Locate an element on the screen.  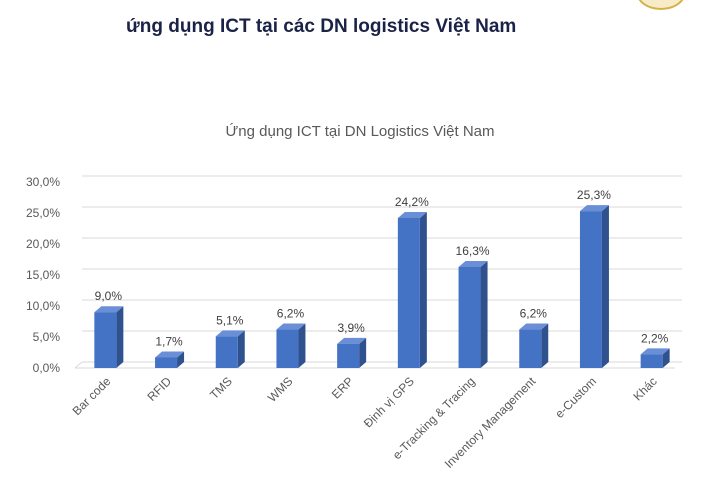
y-tick-label: 0,0% is located at coordinates (47, 368).